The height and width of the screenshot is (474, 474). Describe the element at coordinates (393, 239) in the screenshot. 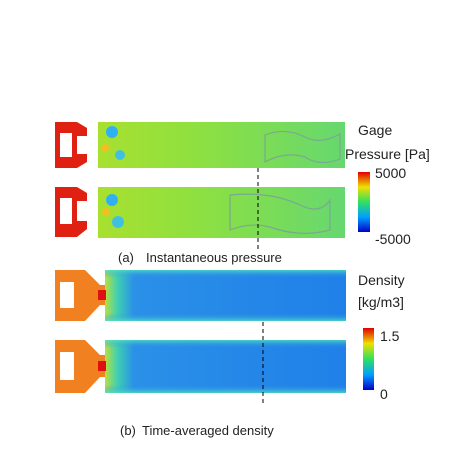

I see `colorbar-label: -5000` at that location.